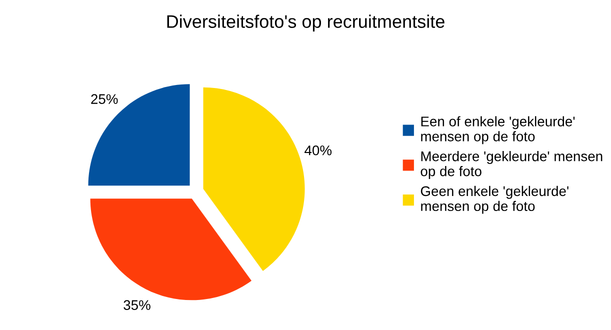 Image resolution: width=611 pixels, height=330 pixels. What do you see at coordinates (498, 130) in the screenshot?
I see `legend-label: Een of enkele 'gekleurde' mensen op de foto` at bounding box center [498, 130].